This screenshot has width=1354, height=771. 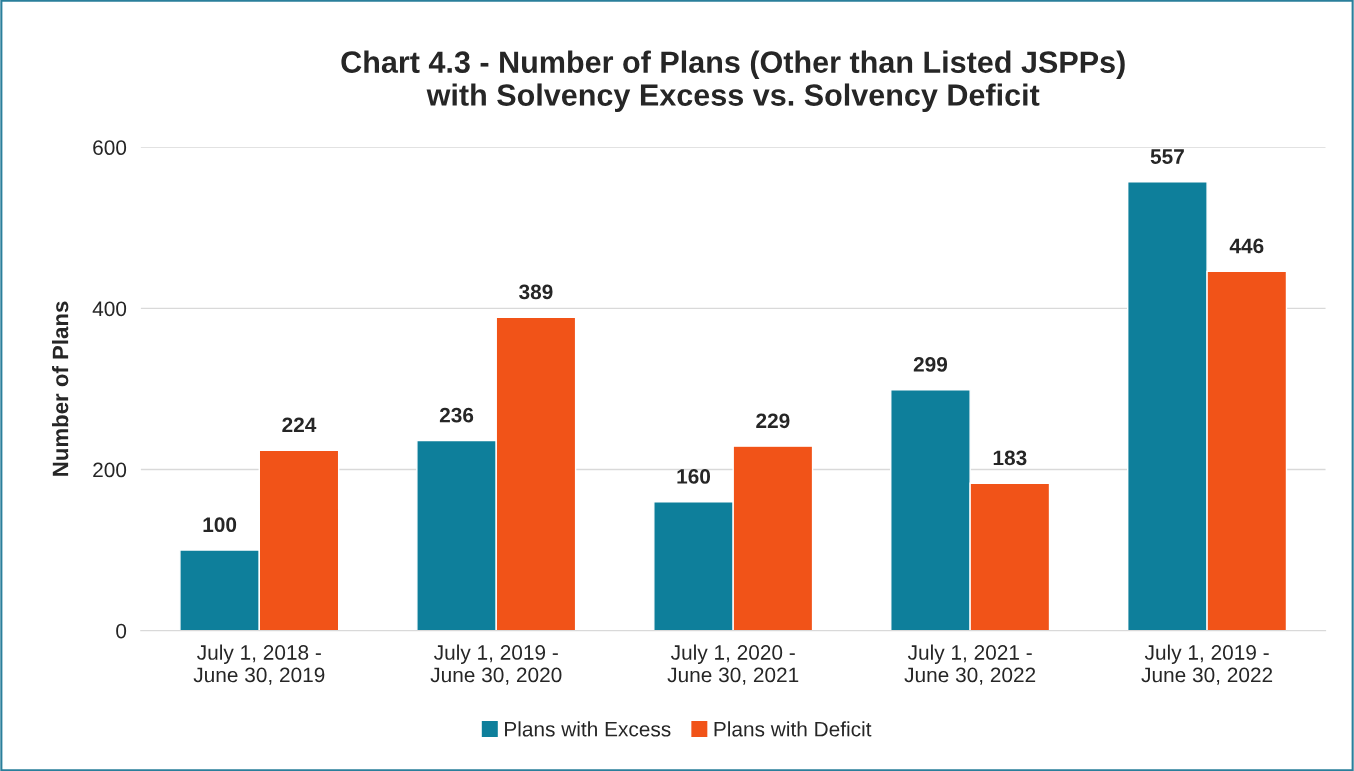 I want to click on y-tick-label: 600, so click(x=110, y=148).